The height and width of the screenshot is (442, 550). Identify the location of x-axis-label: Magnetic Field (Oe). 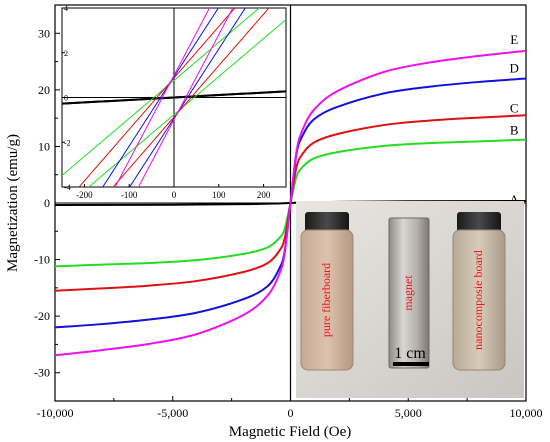
(290, 432).